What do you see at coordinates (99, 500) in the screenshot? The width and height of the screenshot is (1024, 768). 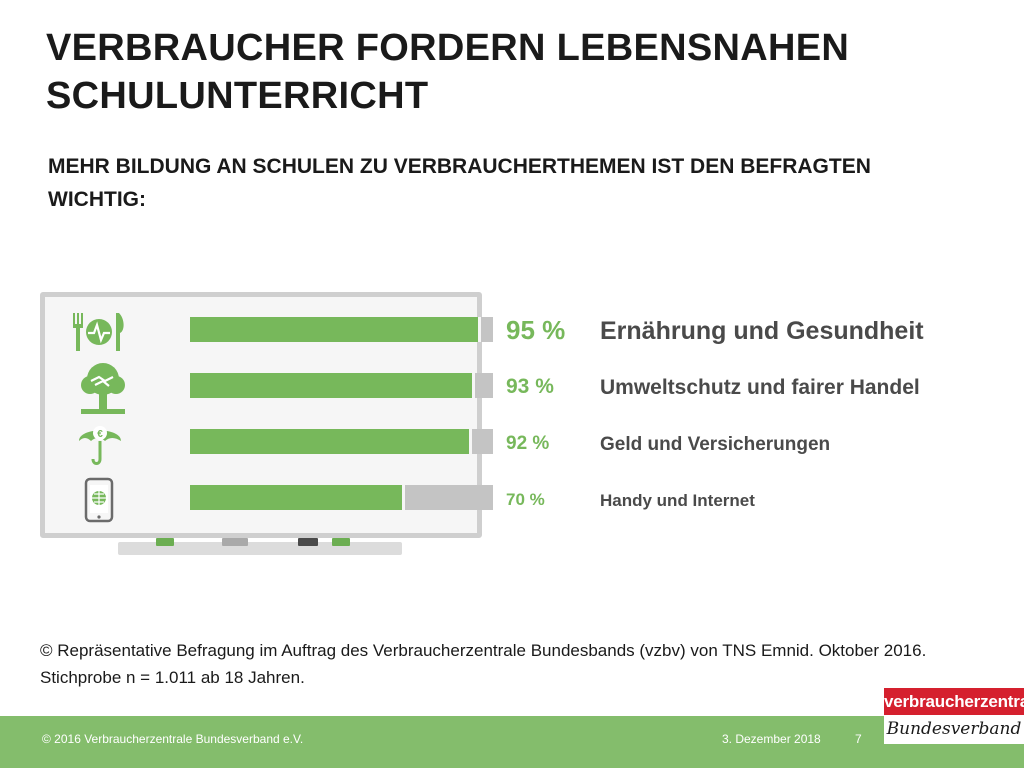 I see `smartphone-globe-icon` at bounding box center [99, 500].